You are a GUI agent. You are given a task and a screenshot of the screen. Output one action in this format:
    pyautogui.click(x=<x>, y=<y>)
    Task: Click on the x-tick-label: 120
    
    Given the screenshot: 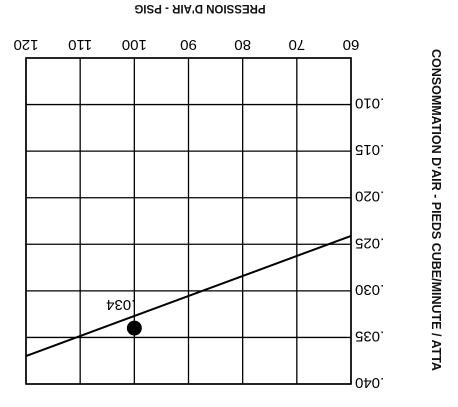 What is the action you would take?
    pyautogui.click(x=25, y=44)
    